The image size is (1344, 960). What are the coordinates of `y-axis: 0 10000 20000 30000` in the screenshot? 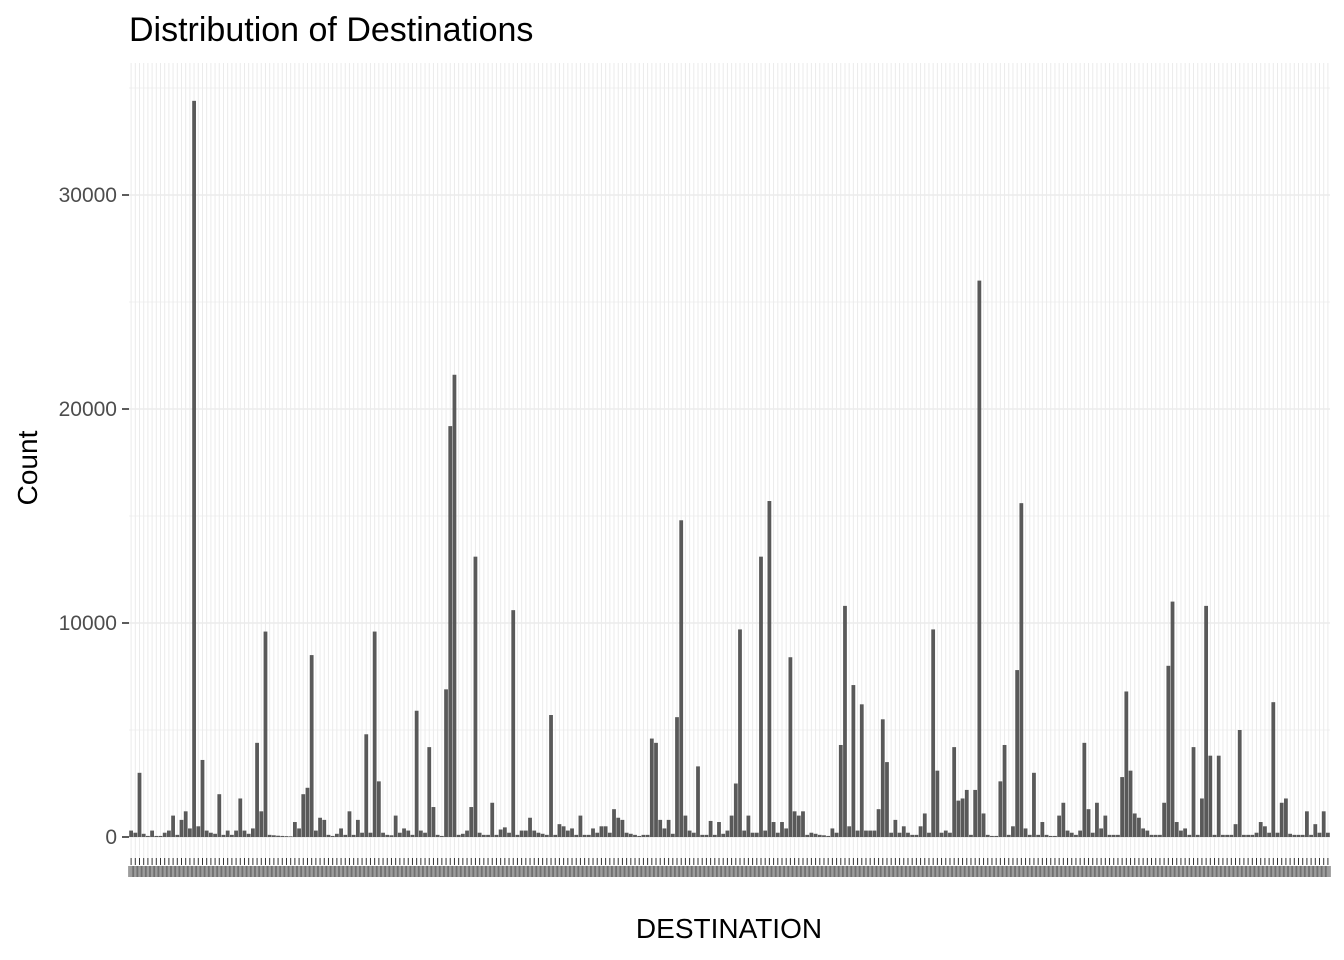 It's located at (94, 516).